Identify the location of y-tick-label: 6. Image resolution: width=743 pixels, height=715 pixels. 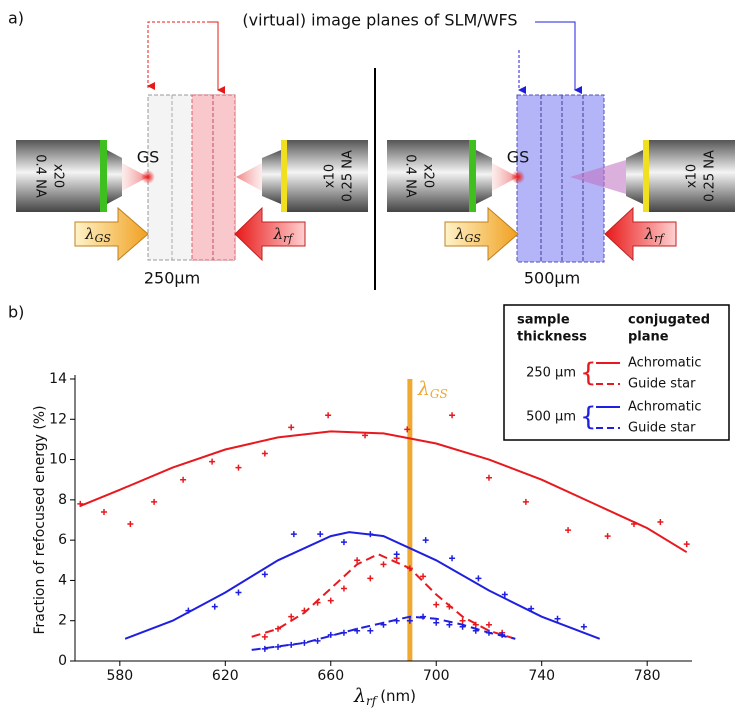
(62, 540).